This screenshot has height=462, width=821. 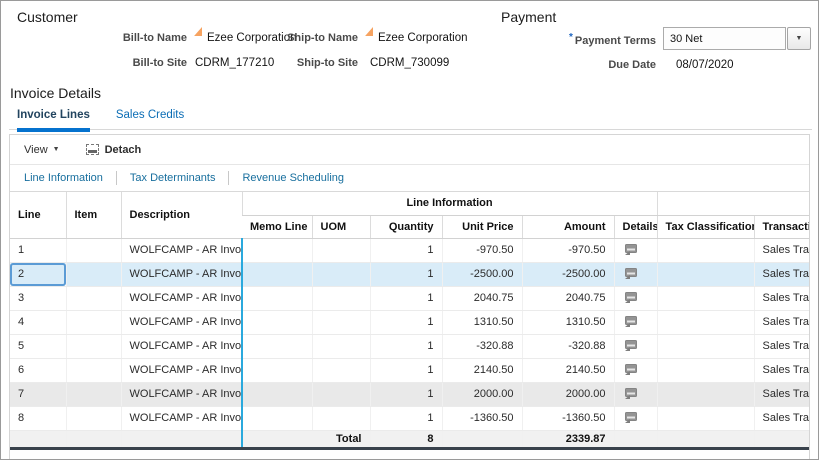 I want to click on line-cell: 3, so click(x=38, y=298).